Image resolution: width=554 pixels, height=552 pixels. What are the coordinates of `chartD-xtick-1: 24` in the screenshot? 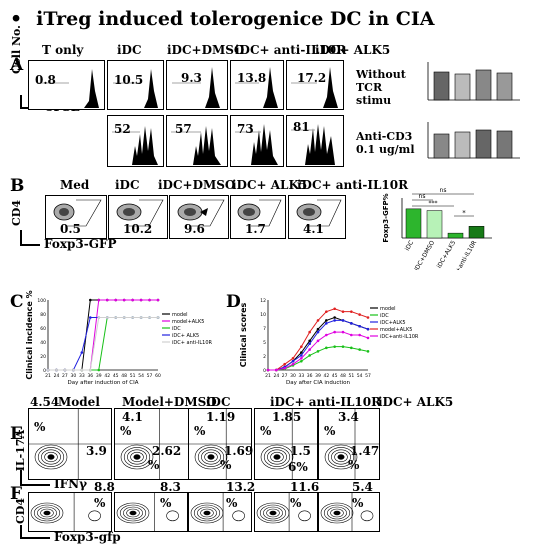 It's located at (276, 376).